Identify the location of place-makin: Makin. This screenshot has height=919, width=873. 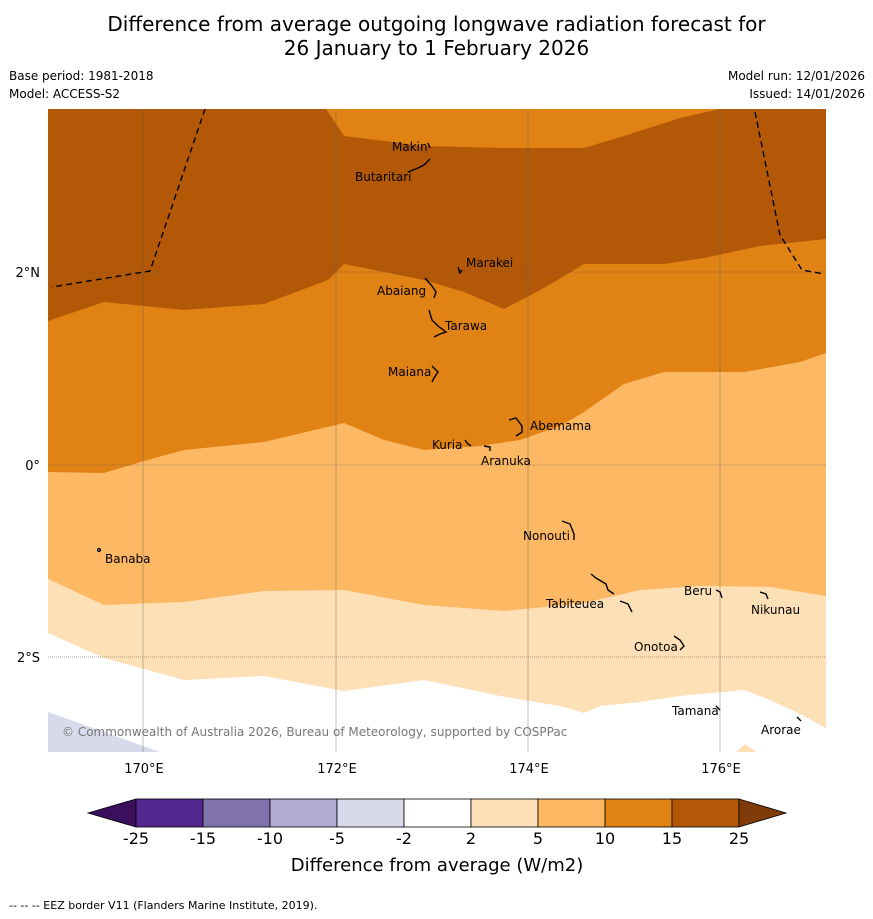
(410, 147).